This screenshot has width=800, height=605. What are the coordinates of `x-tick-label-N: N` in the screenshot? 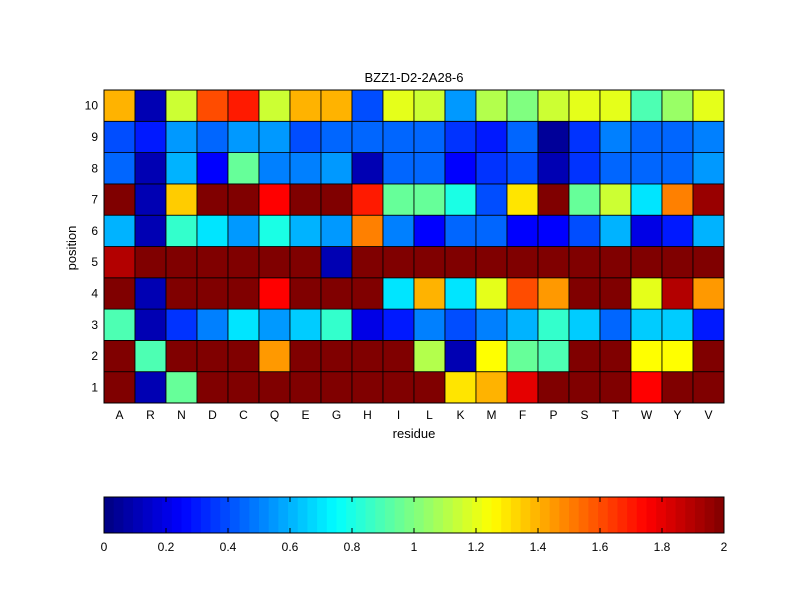 It's located at (181, 415).